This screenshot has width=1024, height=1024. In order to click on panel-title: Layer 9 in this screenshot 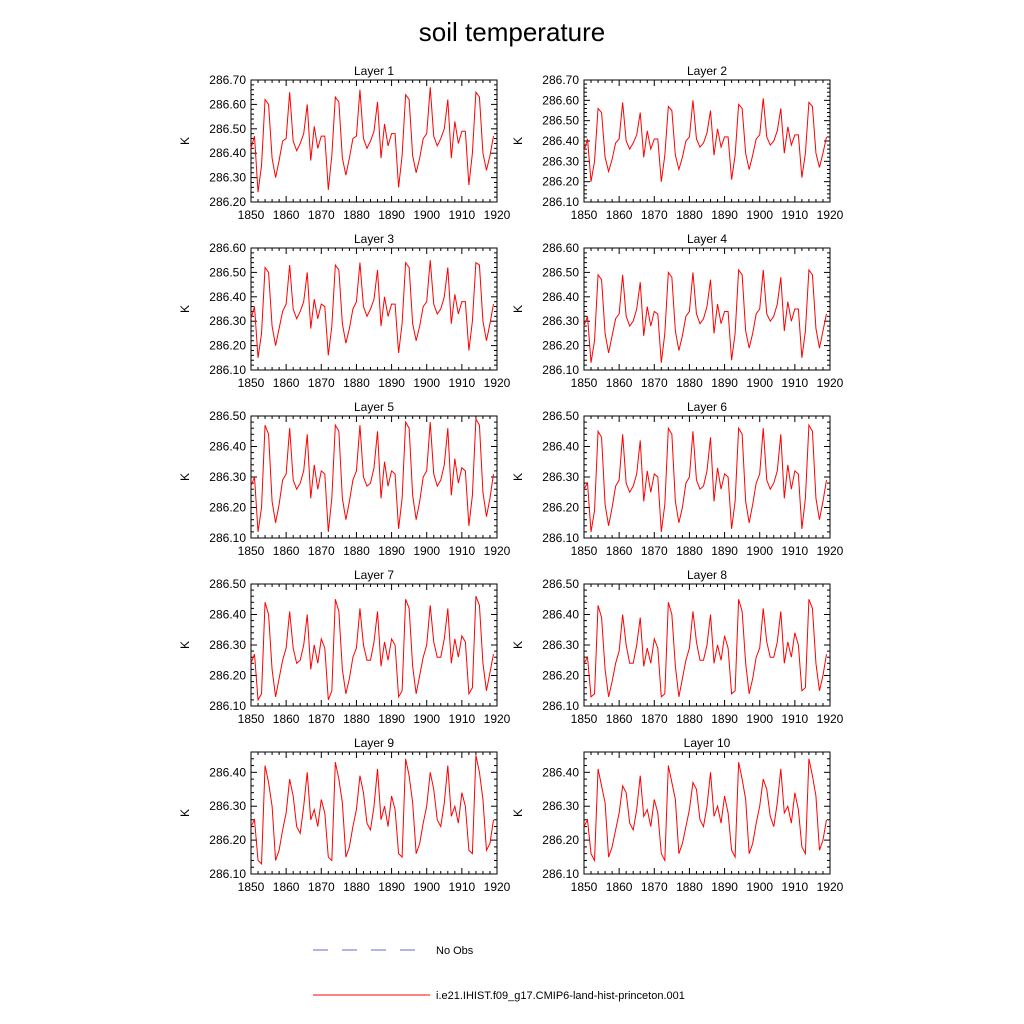, I will do `click(374, 743)`.